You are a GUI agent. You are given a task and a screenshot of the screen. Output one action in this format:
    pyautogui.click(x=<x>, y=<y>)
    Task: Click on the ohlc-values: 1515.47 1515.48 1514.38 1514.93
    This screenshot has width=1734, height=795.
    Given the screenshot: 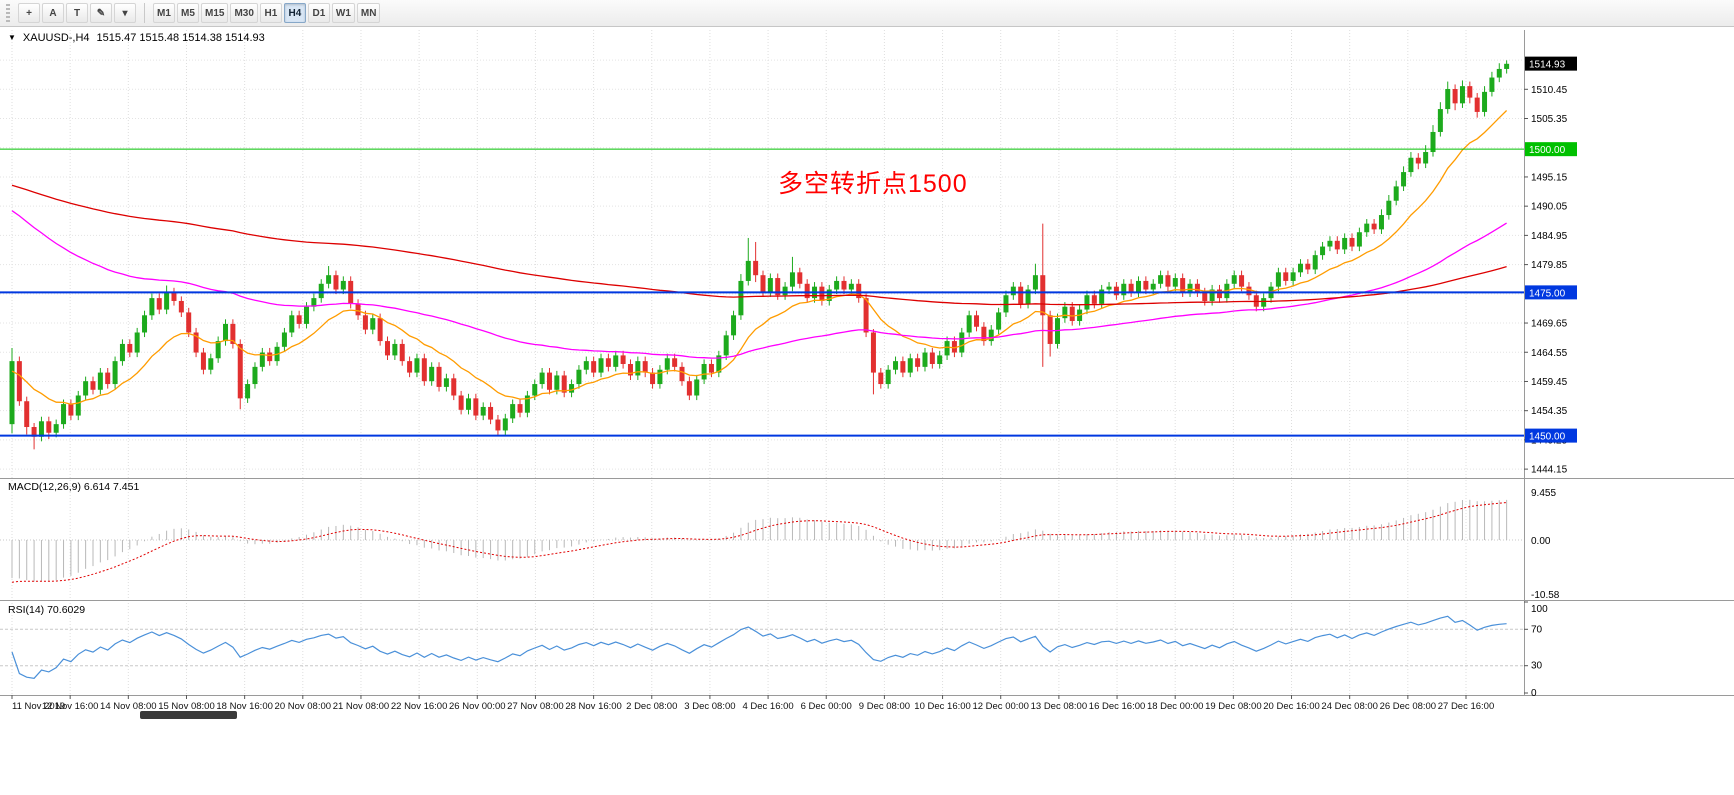 What is the action you would take?
    pyautogui.click(x=180, y=38)
    